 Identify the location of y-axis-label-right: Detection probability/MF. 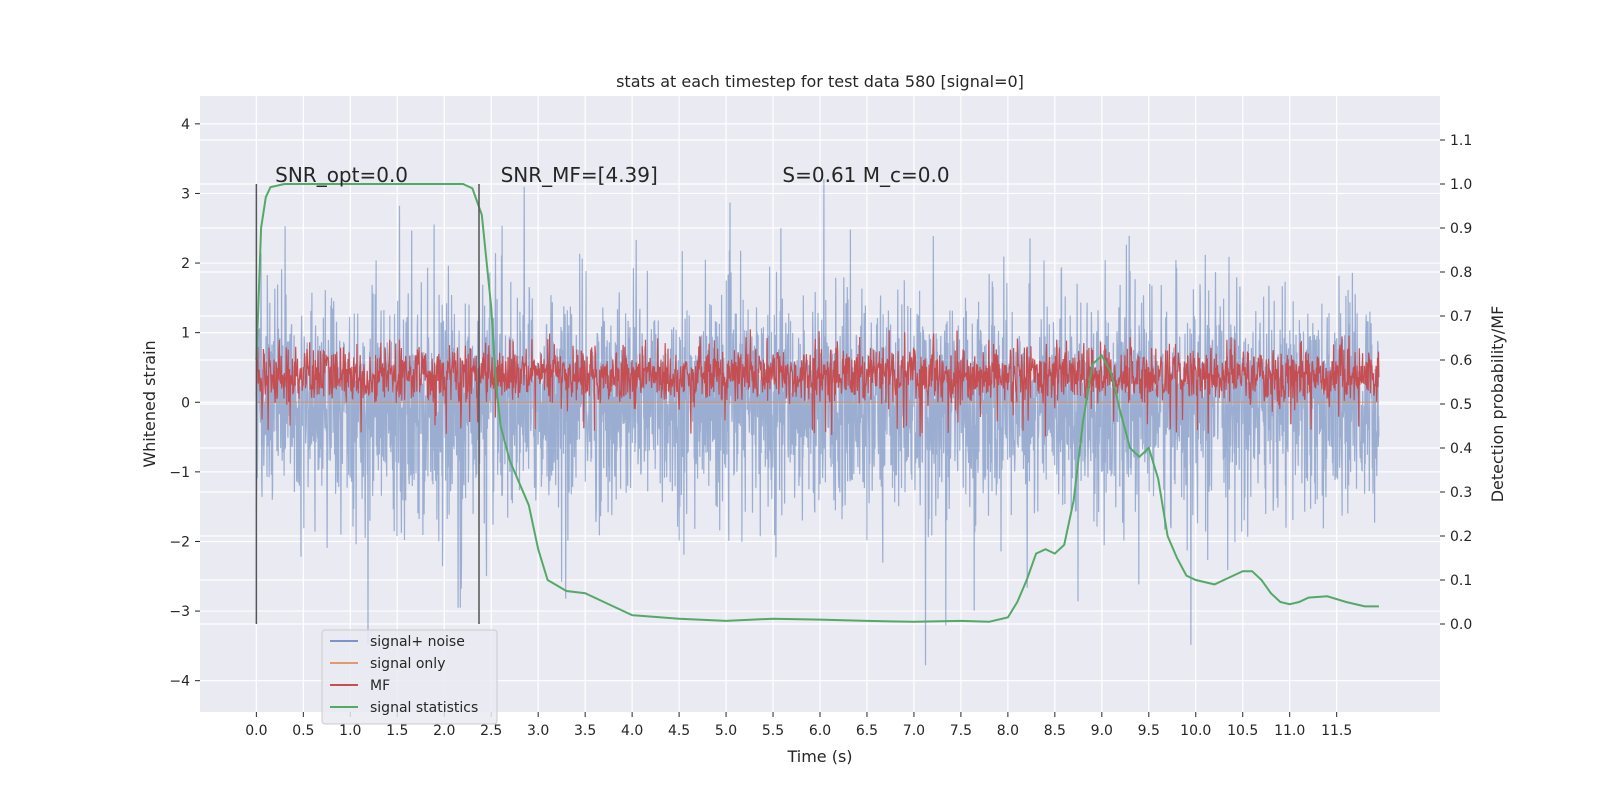
(1497, 404).